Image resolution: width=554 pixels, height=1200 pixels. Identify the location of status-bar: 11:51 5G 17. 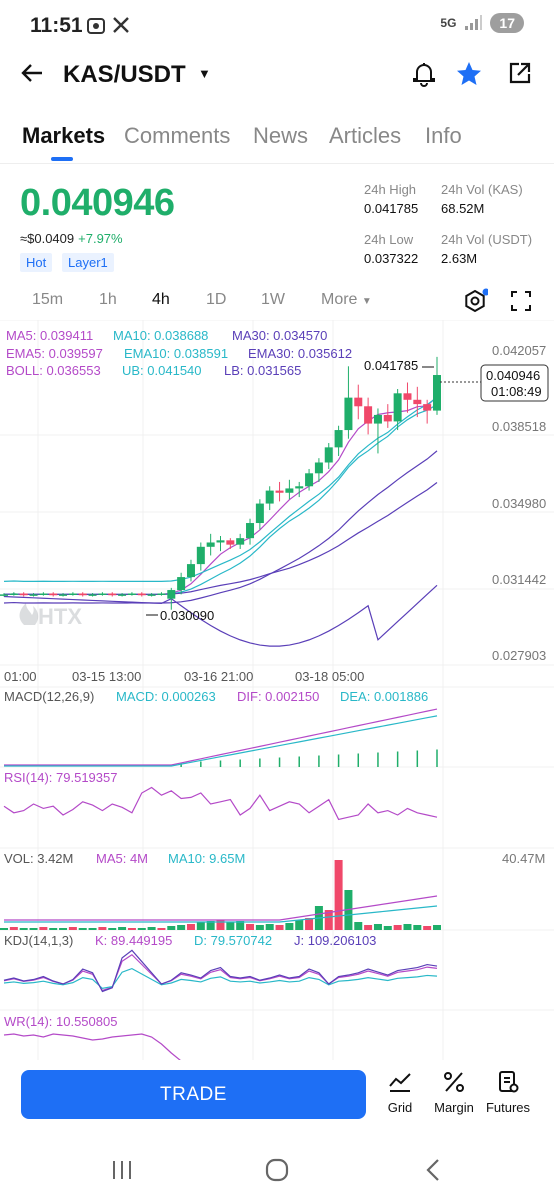
(277, 27).